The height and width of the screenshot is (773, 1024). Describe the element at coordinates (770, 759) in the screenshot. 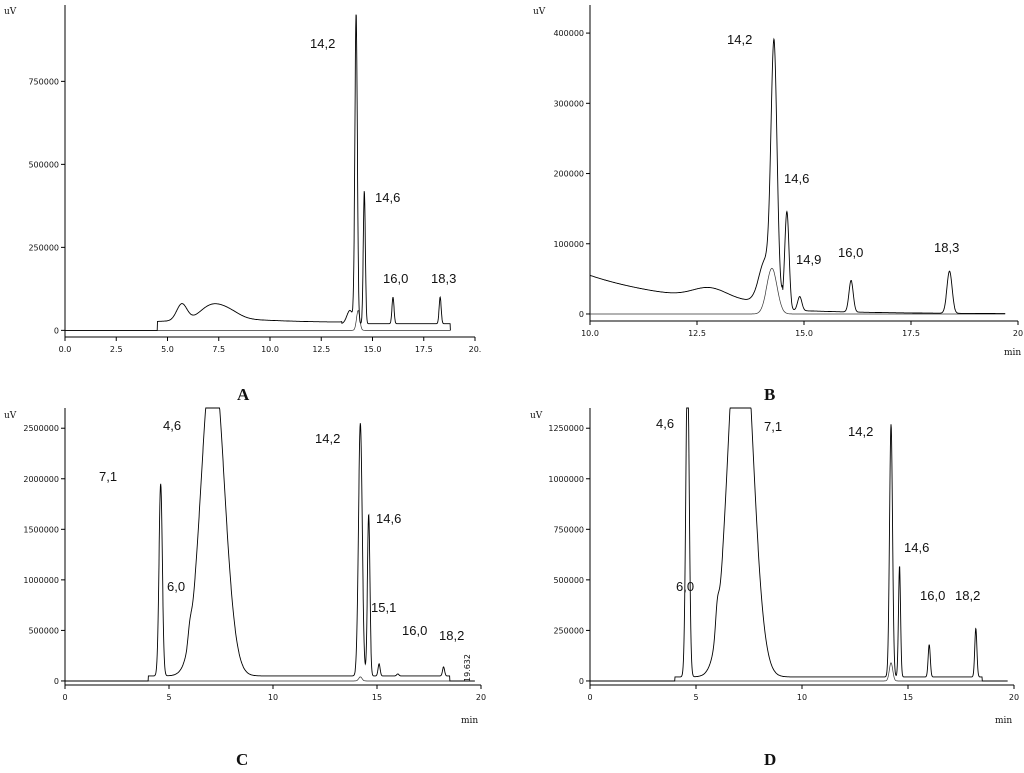

I see `panel-letter-d: D` at that location.